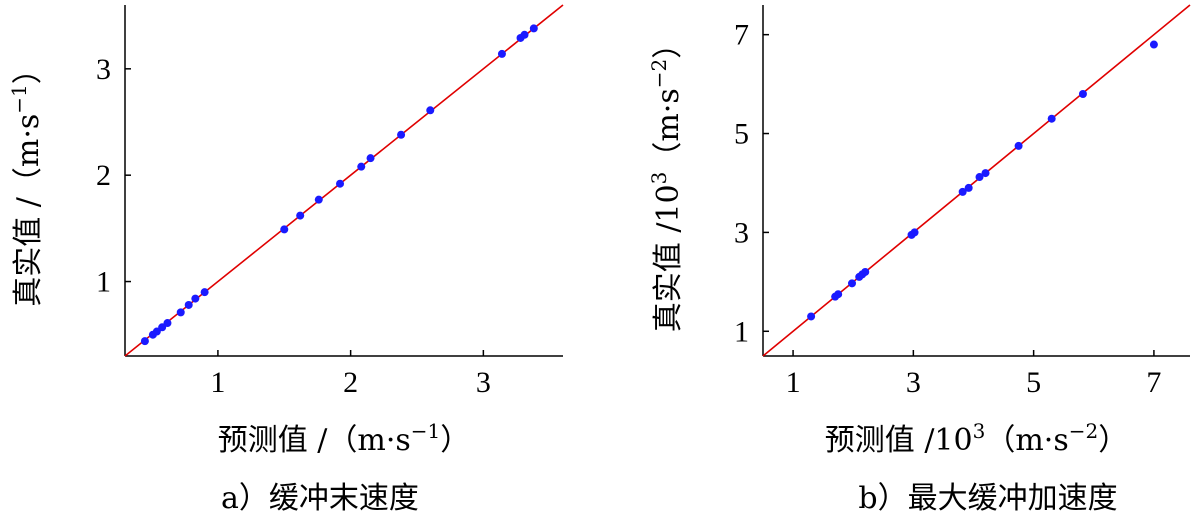  What do you see at coordinates (320, 498) in the screenshot?
I see `chart-caption: a）缓冲末速度` at bounding box center [320, 498].